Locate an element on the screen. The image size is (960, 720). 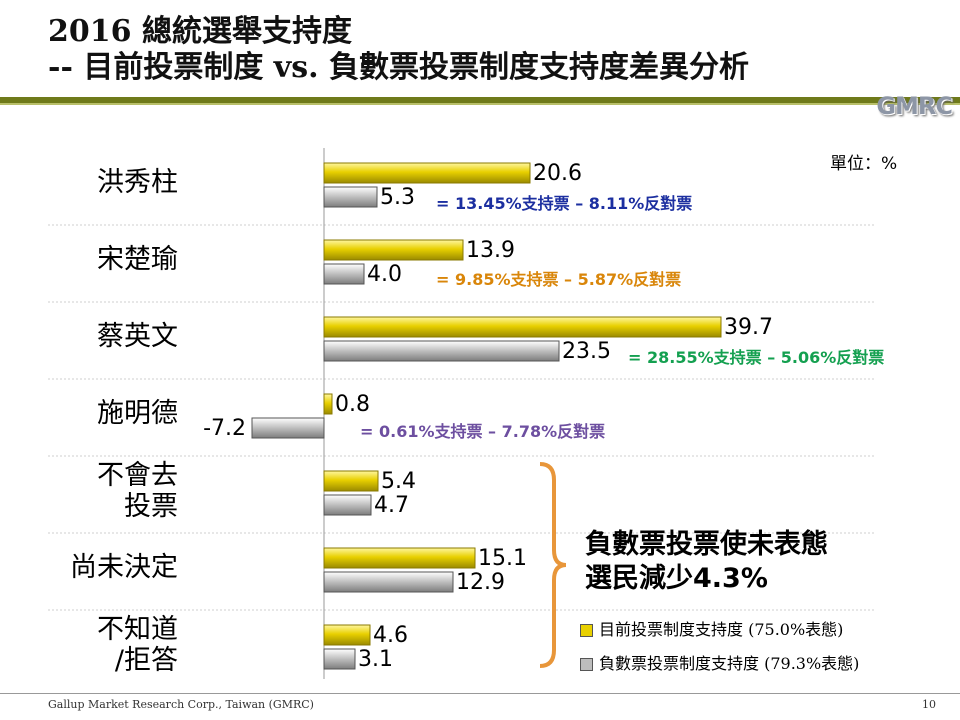
category-label-3: 施明德 is located at coordinates (103, 413).